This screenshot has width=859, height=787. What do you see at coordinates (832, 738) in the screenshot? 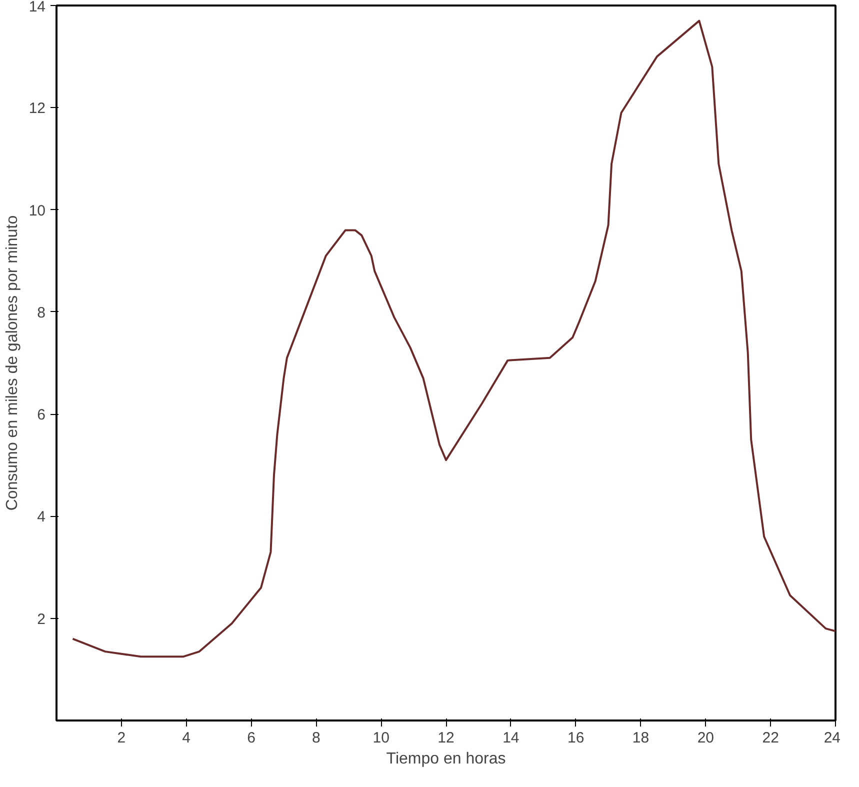
I see `x-tick-label: 24` at bounding box center [832, 738].